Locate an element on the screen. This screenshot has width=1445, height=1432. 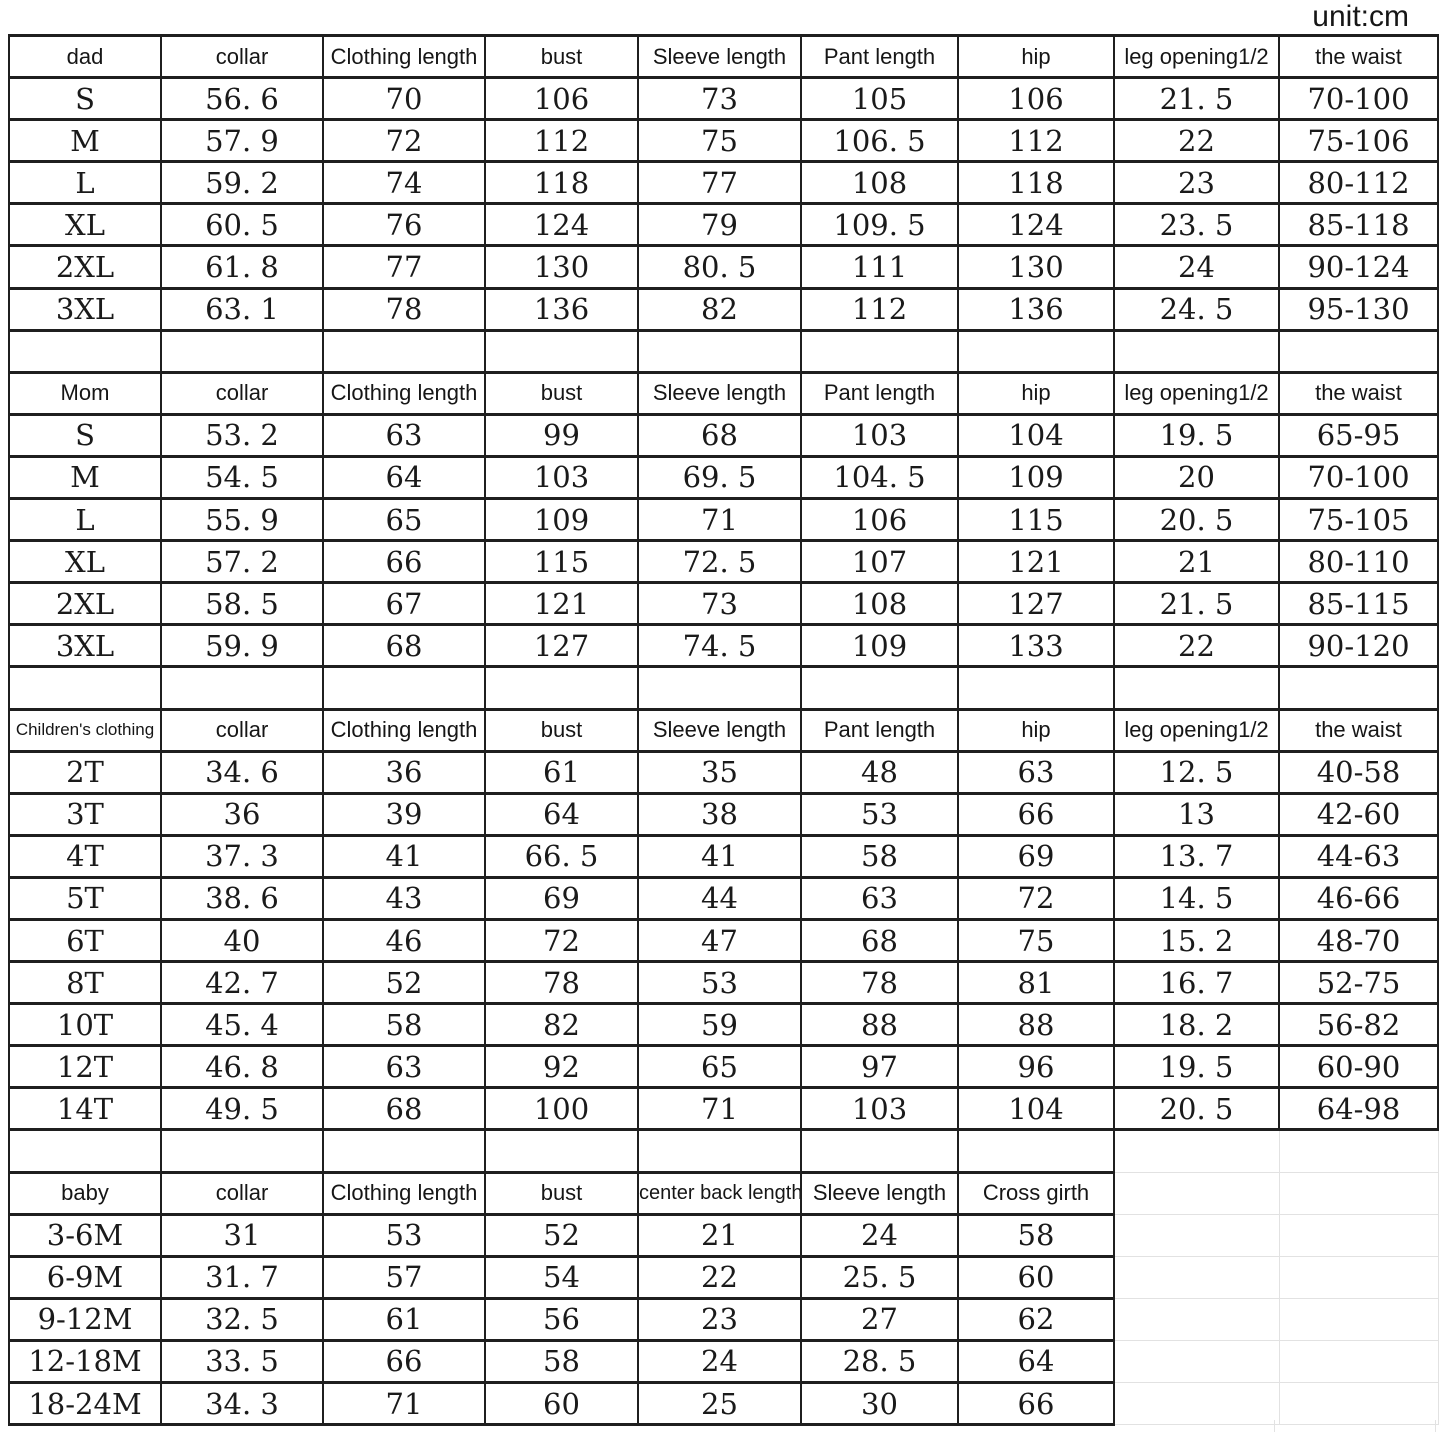
size-value-cell: 115 is located at coordinates (561, 562).